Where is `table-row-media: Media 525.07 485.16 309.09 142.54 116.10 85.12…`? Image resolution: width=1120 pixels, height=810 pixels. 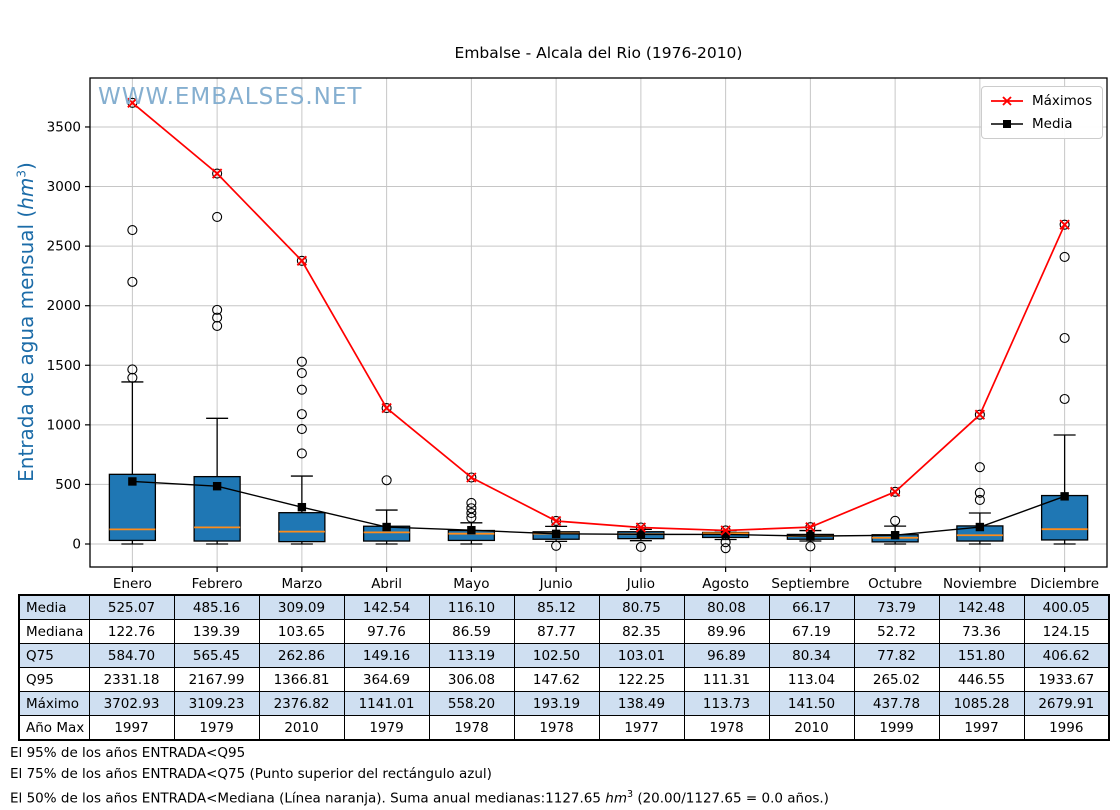 table-row-media: Media 525.07 485.16 309.09 142.54 116.10 85.12… is located at coordinates (564, 607).